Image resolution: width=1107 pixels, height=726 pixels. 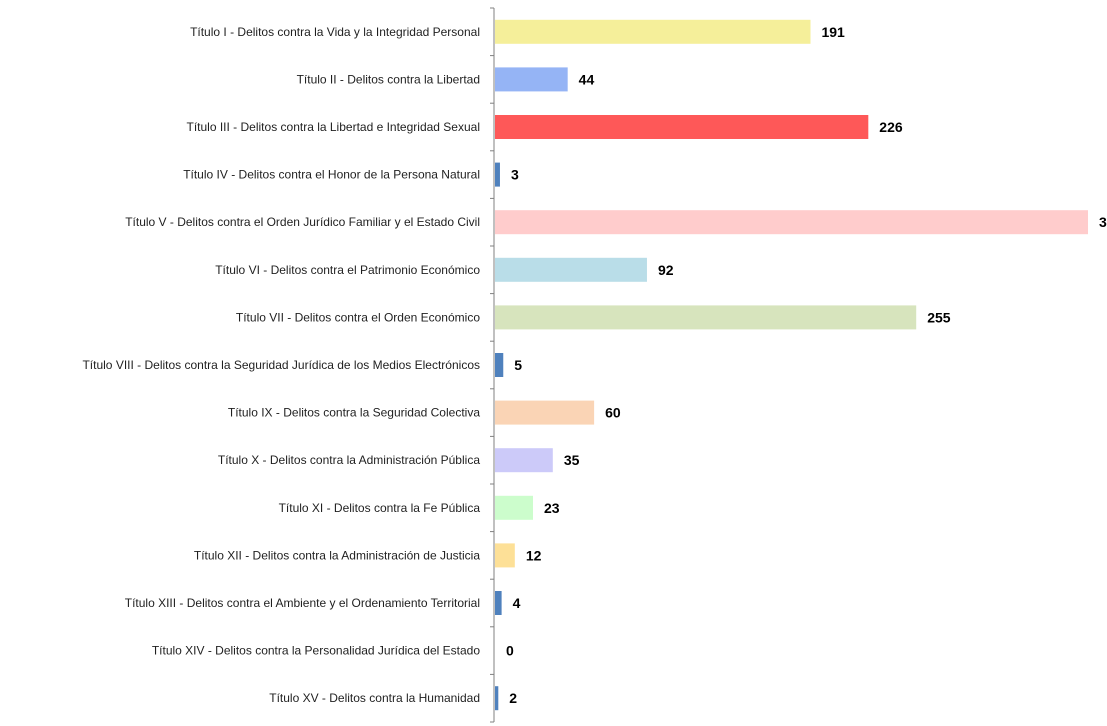 I want to click on data-label: 35, so click(x=572, y=460).